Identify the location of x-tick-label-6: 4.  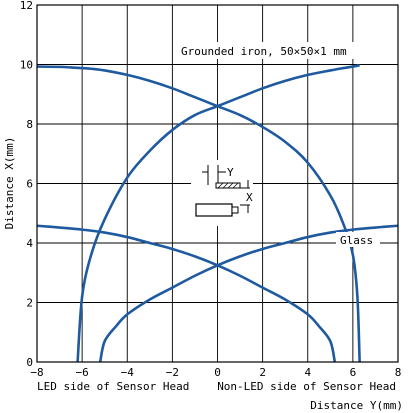
(307, 372).